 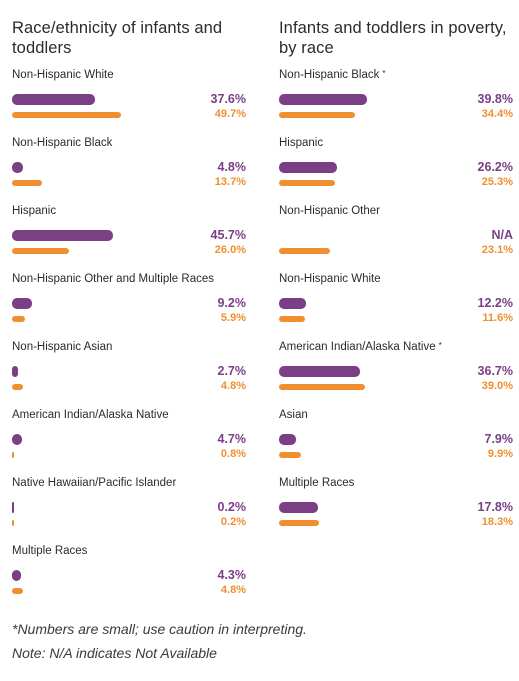 What do you see at coordinates (232, 371) in the screenshot?
I see `value-label-series-1: 2.7%` at bounding box center [232, 371].